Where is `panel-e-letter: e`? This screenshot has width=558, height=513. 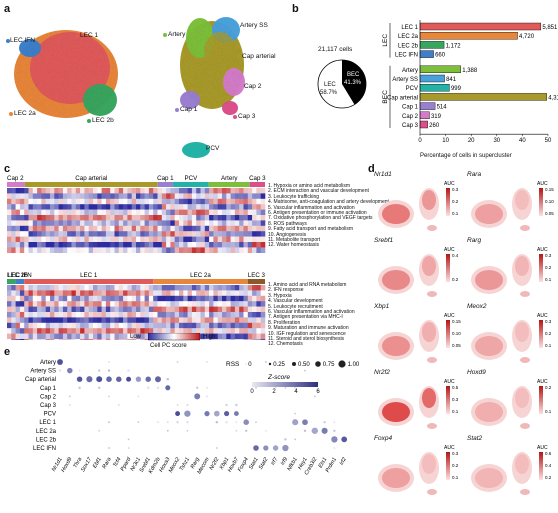 panel-e-letter: e is located at coordinates (7, 352).